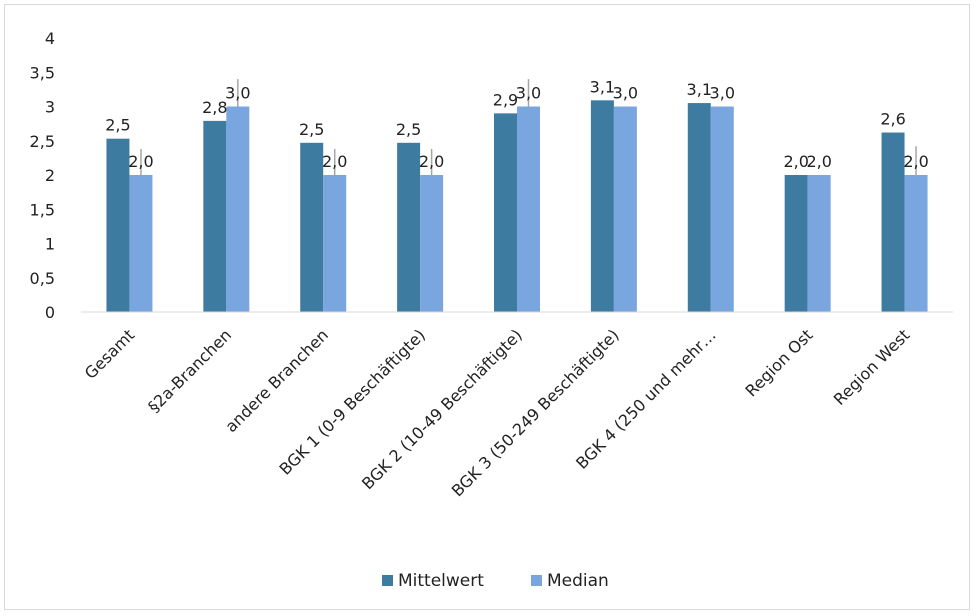  What do you see at coordinates (42, 175) in the screenshot?
I see `y-axis: 0 0,5 1 1,5 2 2,5 3 3,5 4` at bounding box center [42, 175].